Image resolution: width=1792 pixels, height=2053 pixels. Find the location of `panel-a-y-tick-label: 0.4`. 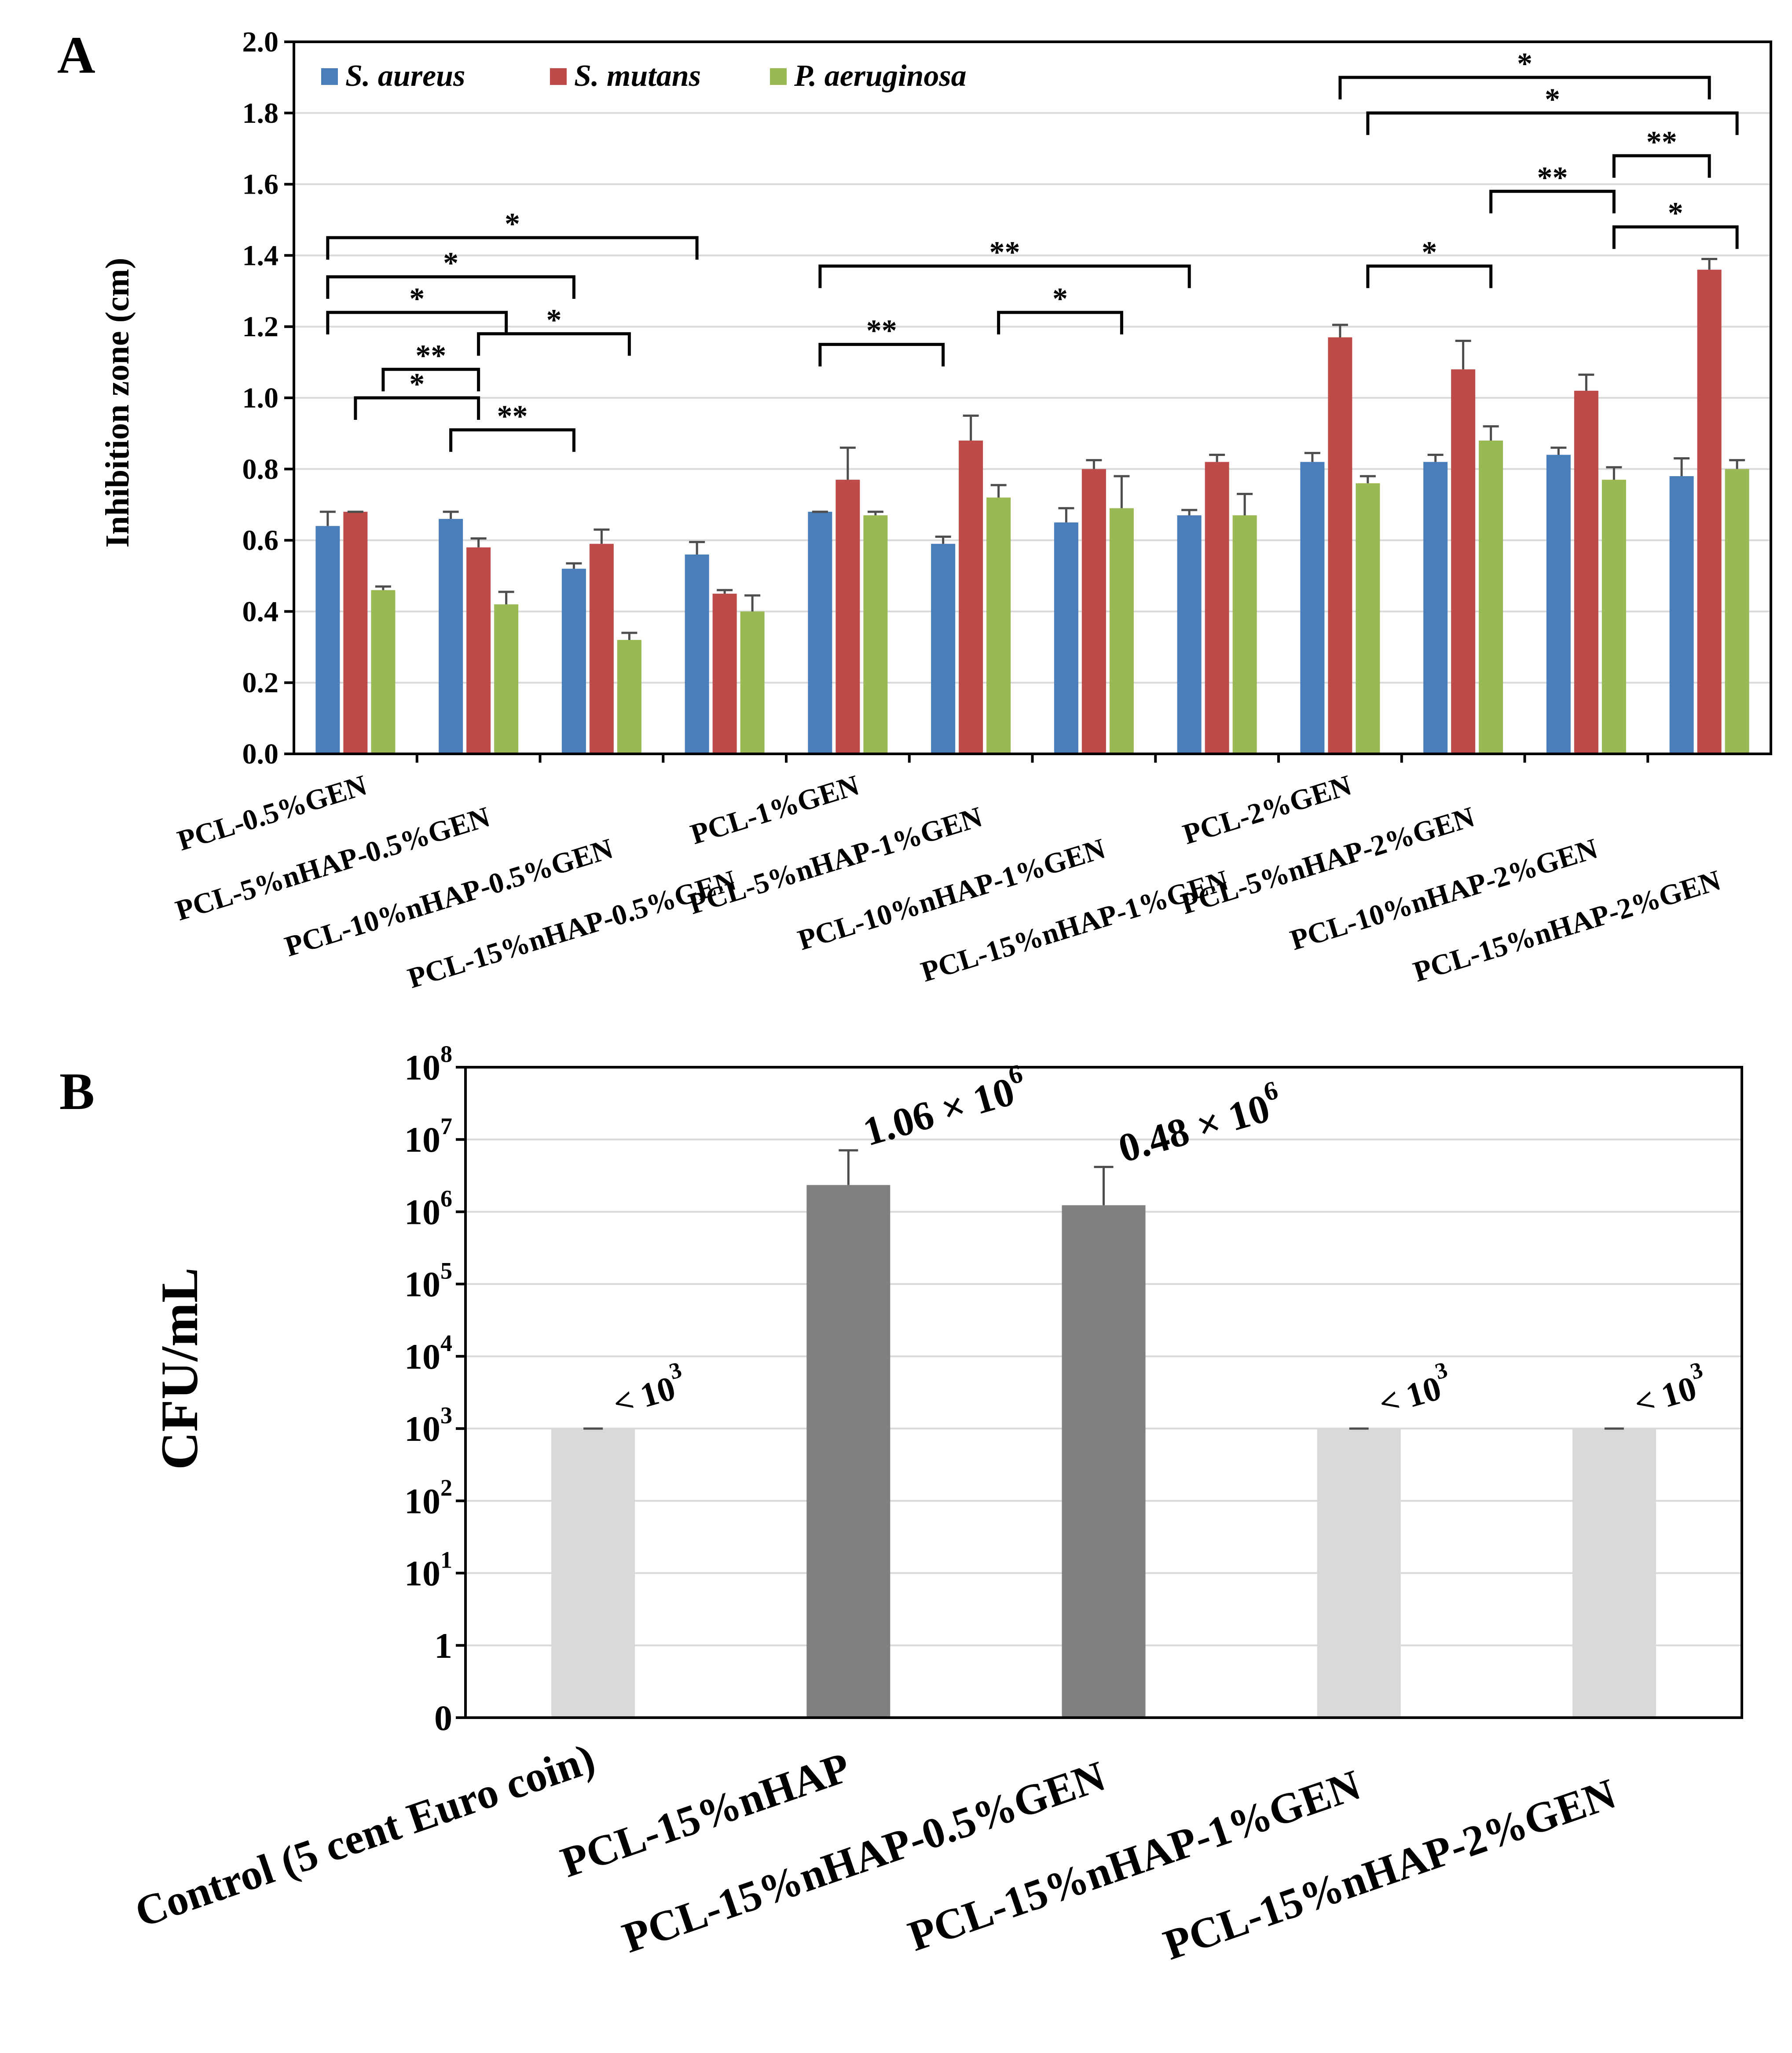

panel-a-y-tick-label: 0.4 is located at coordinates (260, 611).